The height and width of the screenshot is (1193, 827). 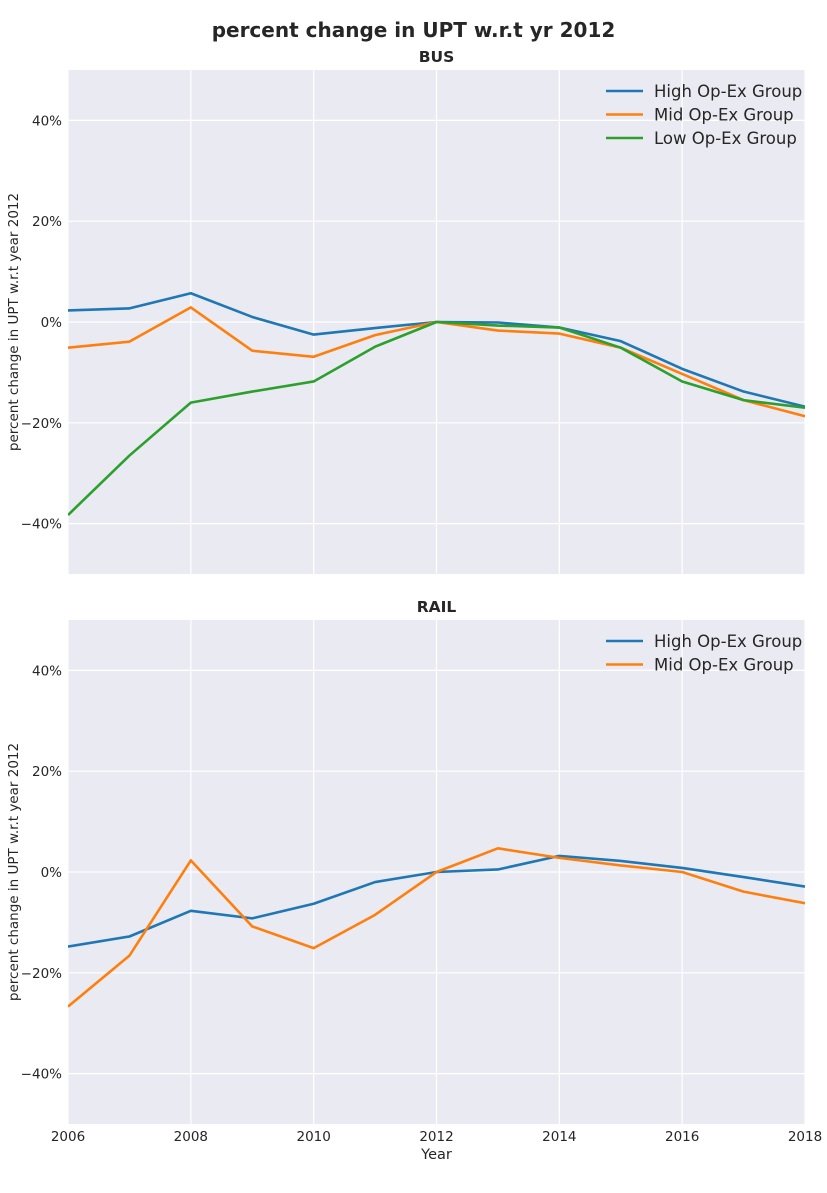 What do you see at coordinates (41, 1075) in the screenshot?
I see `panel-rail-y-tick-label: −40%` at bounding box center [41, 1075].